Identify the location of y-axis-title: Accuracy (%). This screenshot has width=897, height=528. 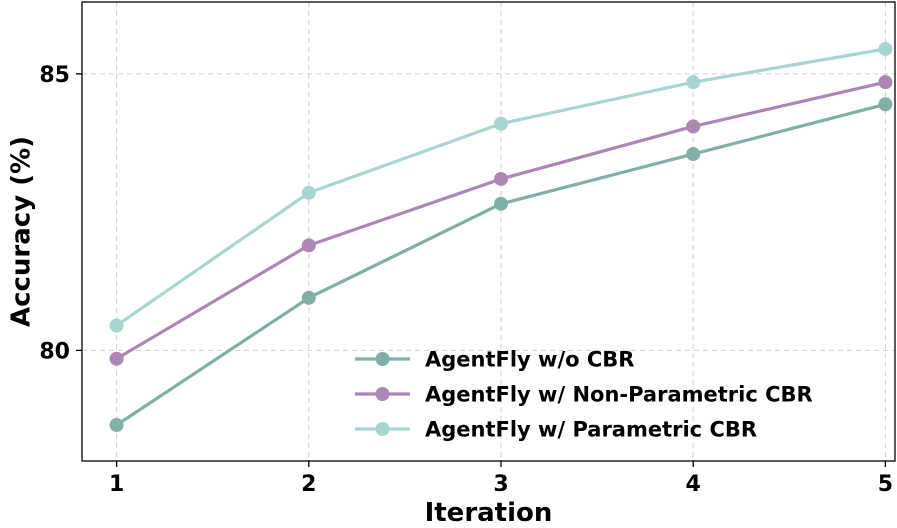
(22, 231).